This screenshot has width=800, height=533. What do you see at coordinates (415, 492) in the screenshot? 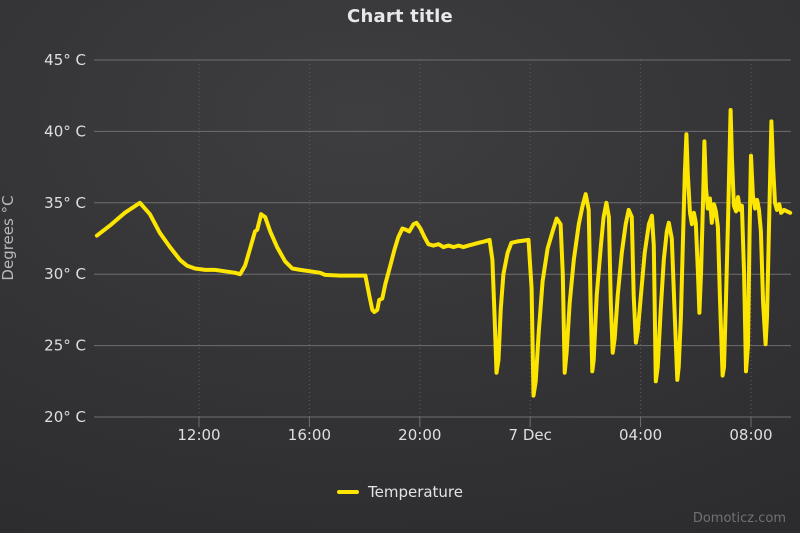
I see `legend-label: Temperature` at bounding box center [415, 492].